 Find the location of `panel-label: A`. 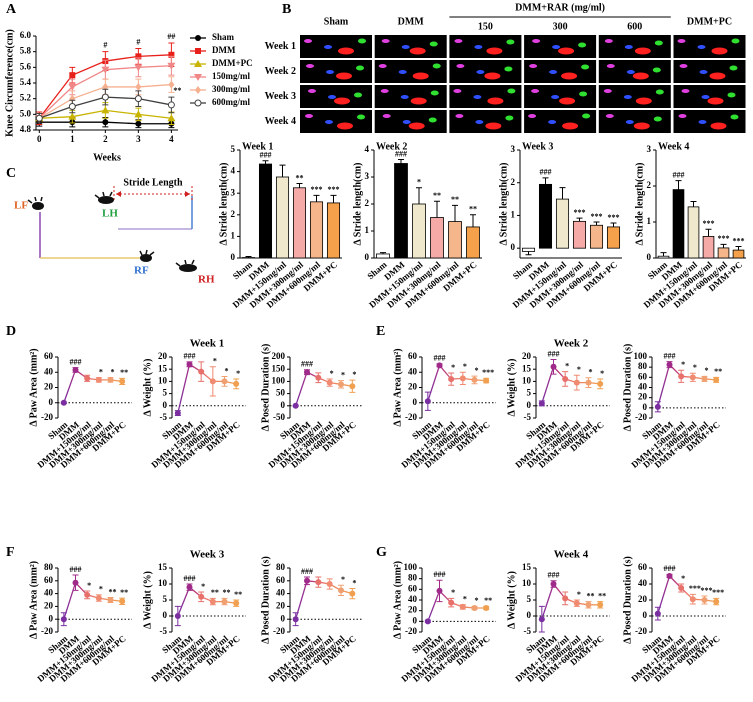

panel-label: A is located at coordinates (11, 9).